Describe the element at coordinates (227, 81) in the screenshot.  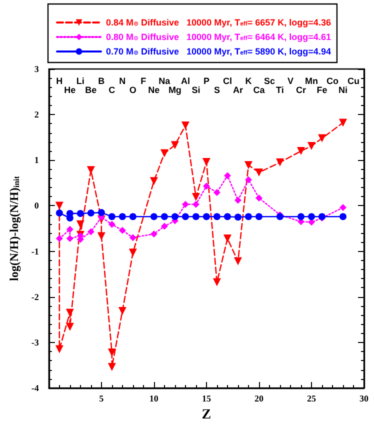
I see `annotation: Cl` at that location.